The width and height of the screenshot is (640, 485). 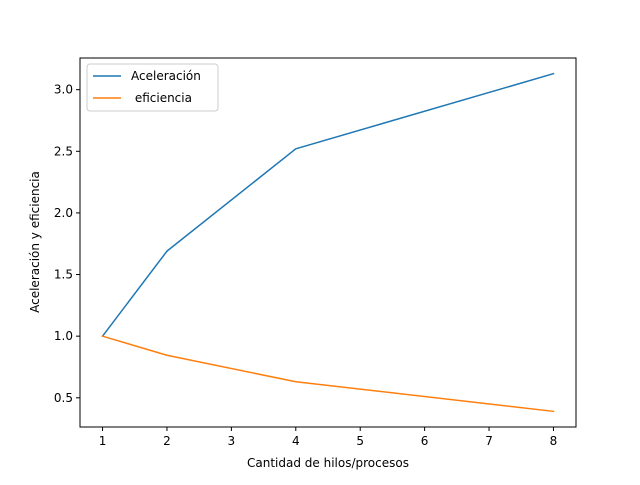 I want to click on x-axis-ticks: 1 2 3 4 5 6 7 8, so click(x=328, y=437).